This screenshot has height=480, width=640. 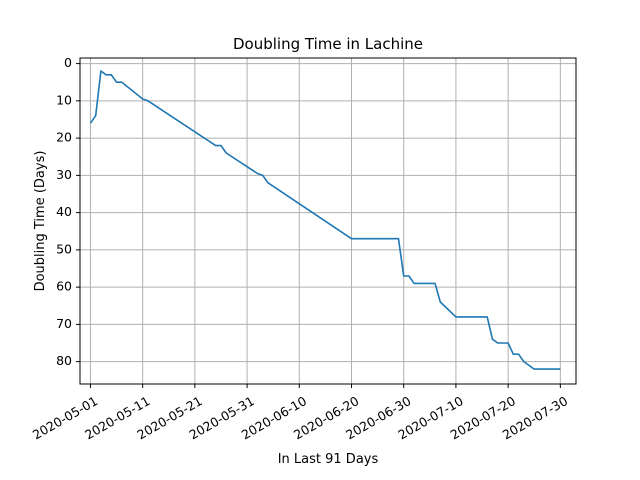 I want to click on y-axis: 0 10 20 30 40 50 60 70 80, so click(x=68, y=211).